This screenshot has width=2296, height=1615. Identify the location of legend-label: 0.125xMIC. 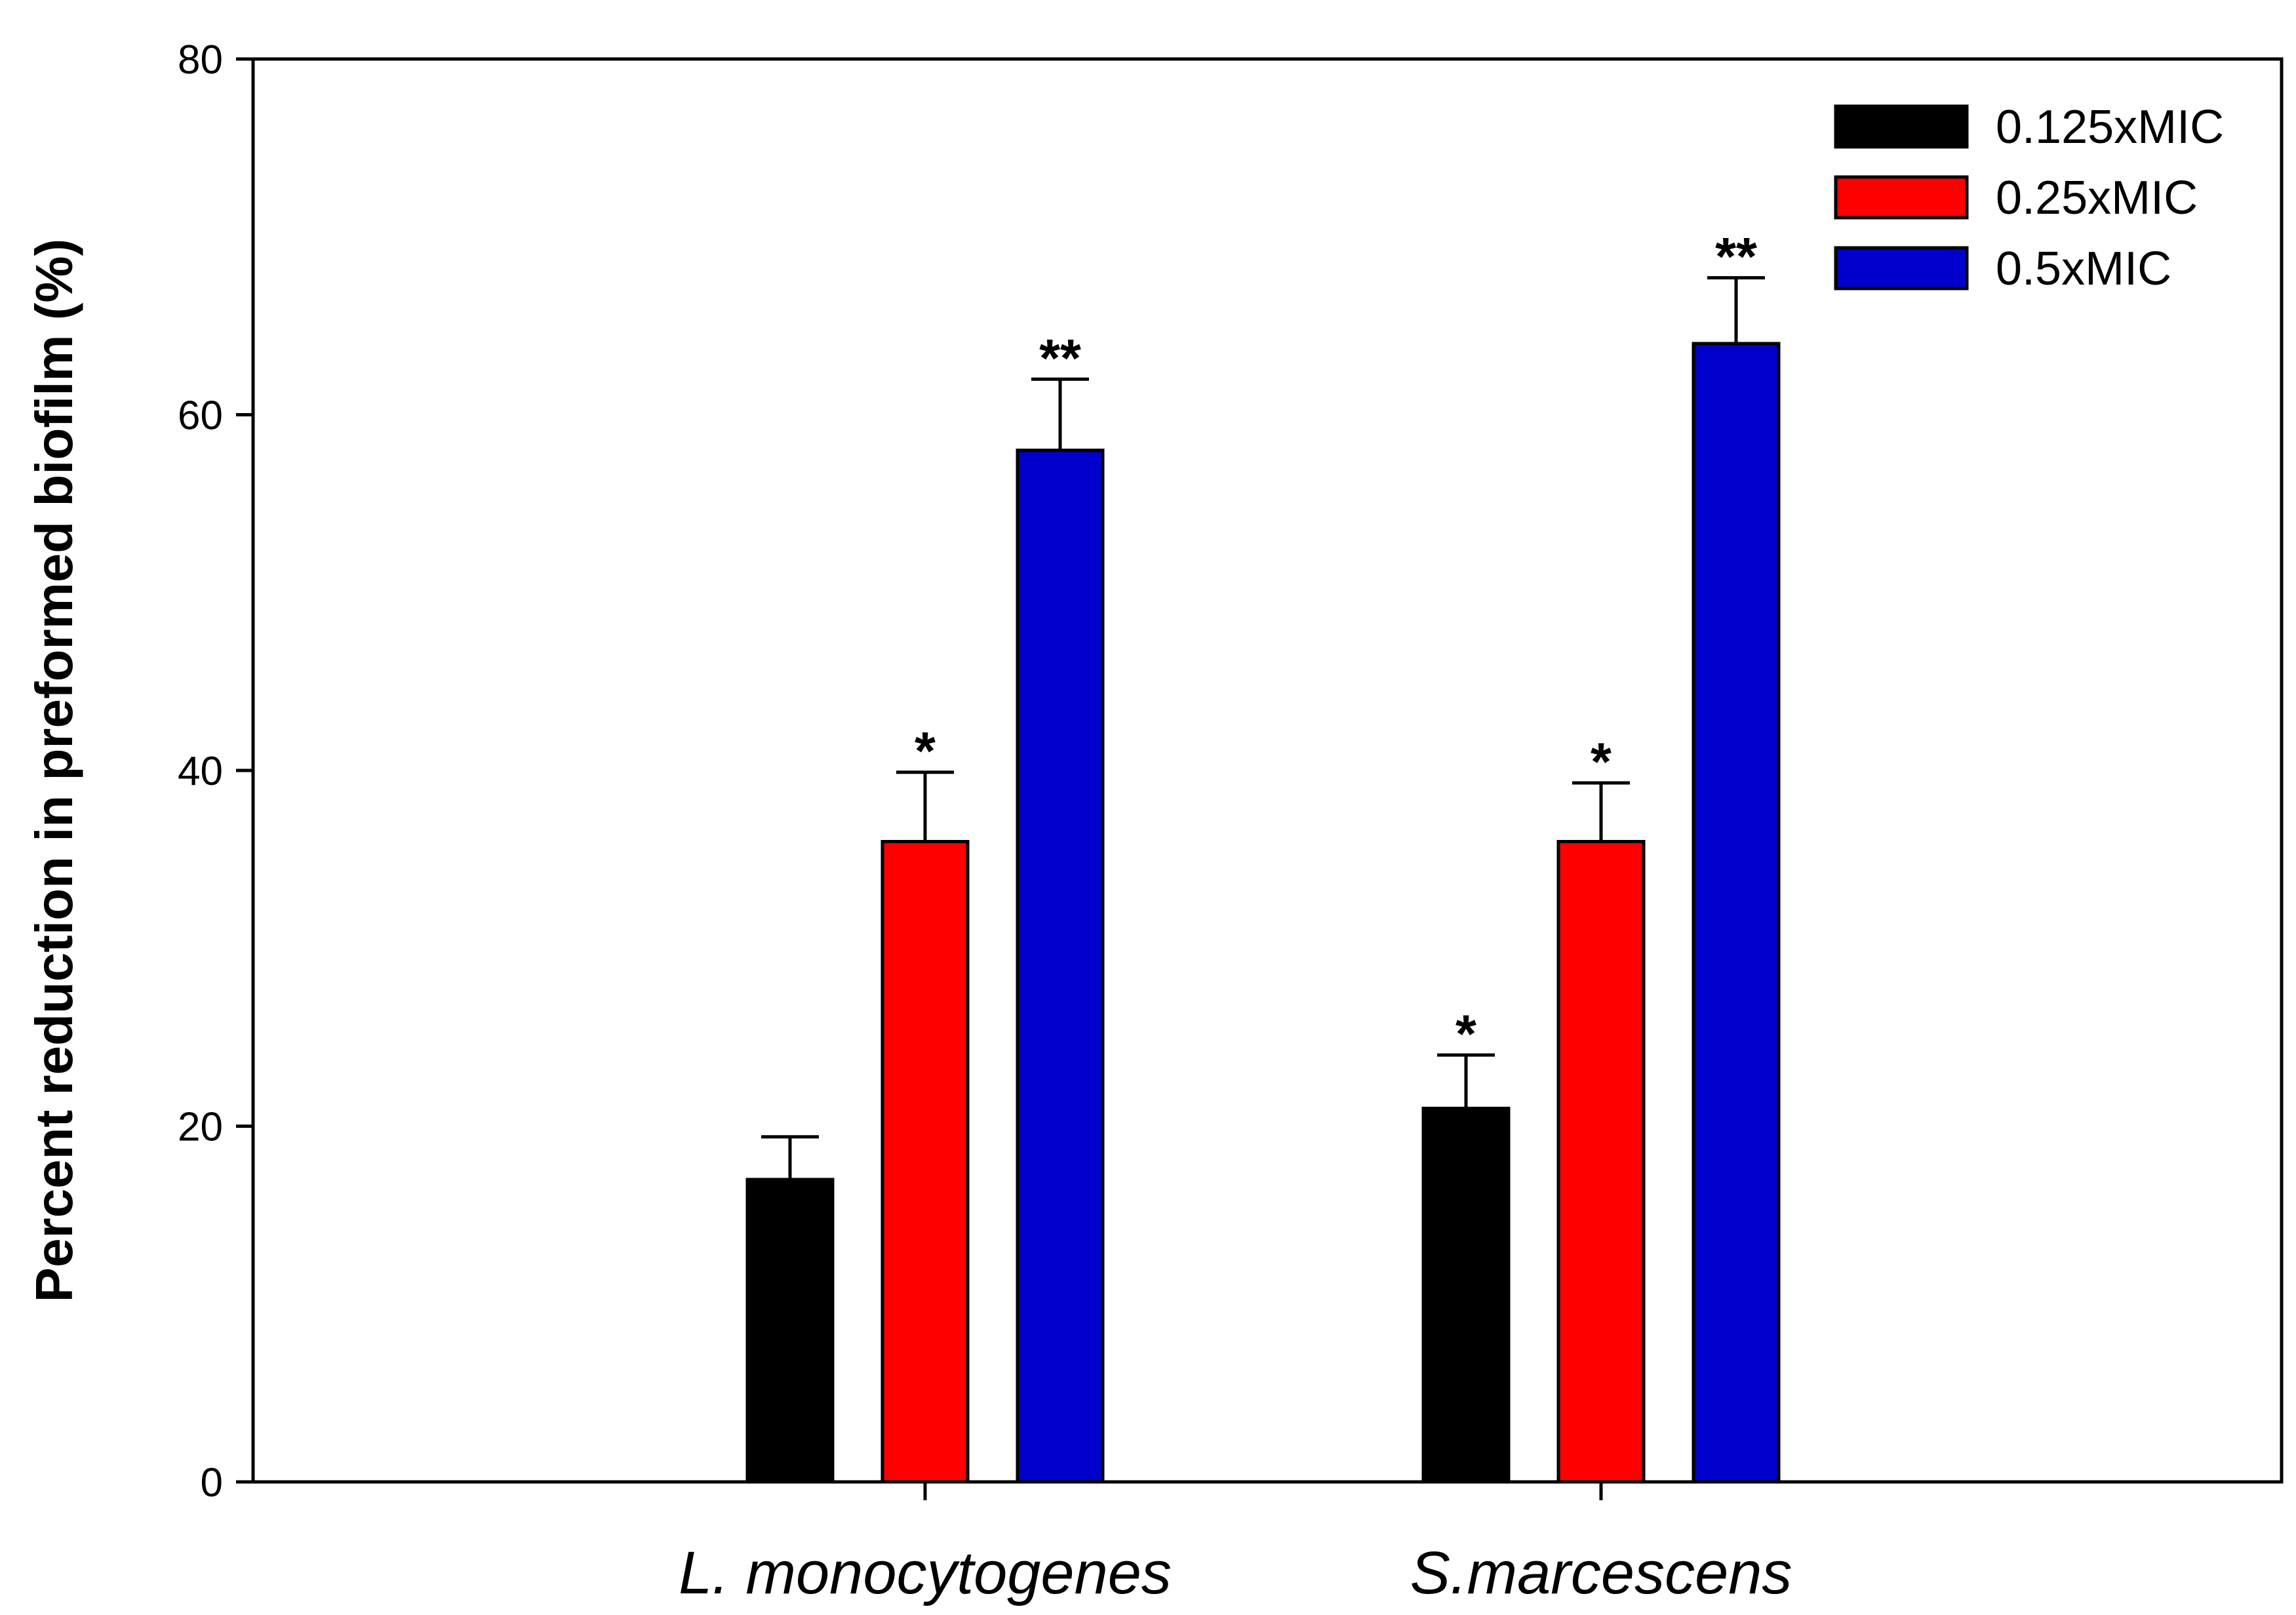
(2110, 127).